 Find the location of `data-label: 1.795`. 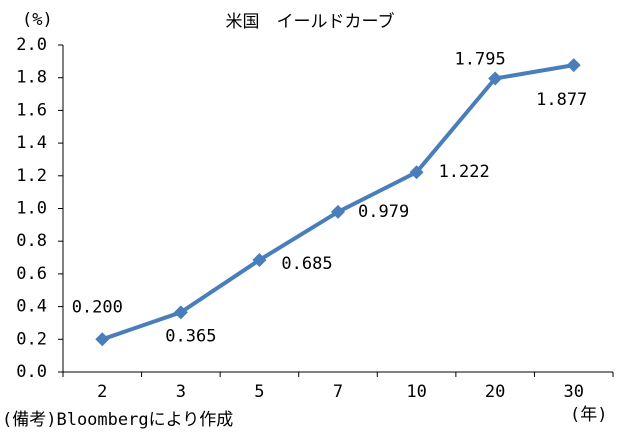

data-label: 1.795 is located at coordinates (480, 60).